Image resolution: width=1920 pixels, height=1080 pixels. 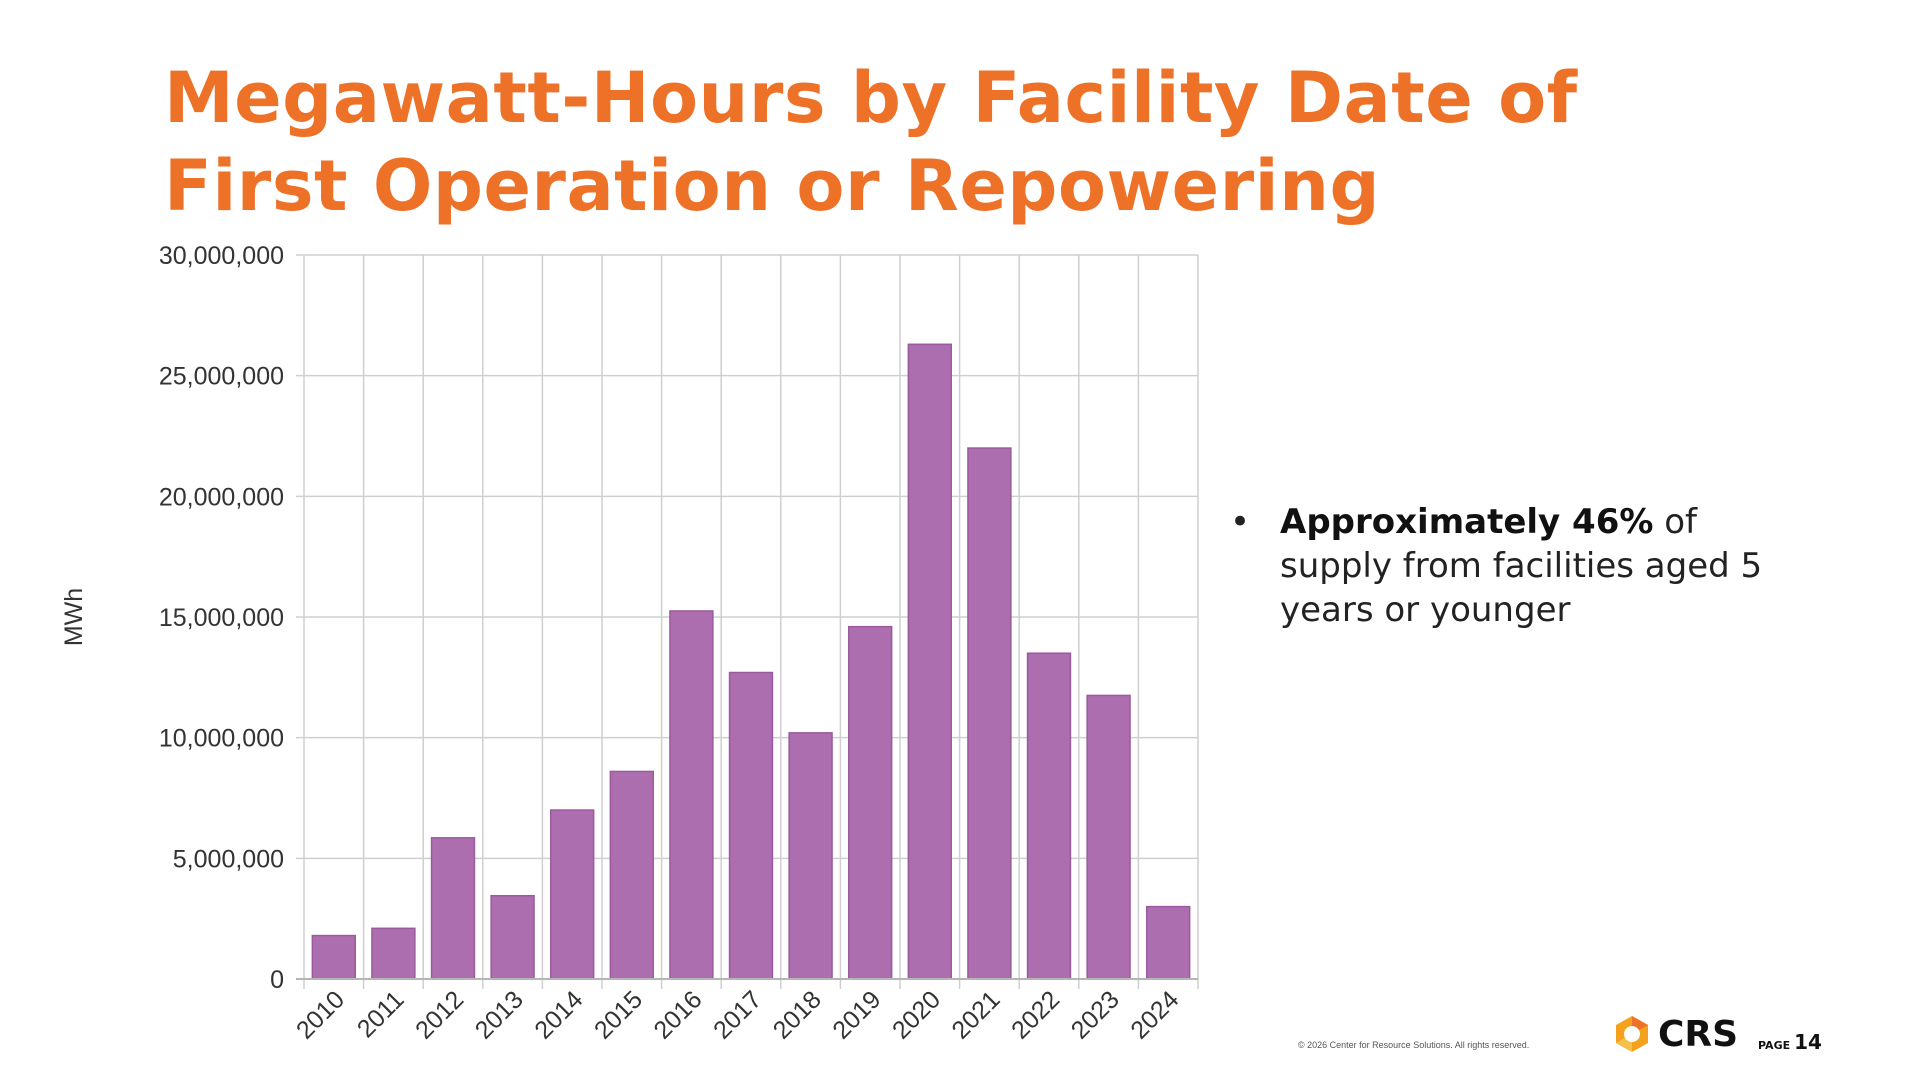 What do you see at coordinates (772, 186) in the screenshot?
I see `title-line-2: First Operation or Repowering` at bounding box center [772, 186].